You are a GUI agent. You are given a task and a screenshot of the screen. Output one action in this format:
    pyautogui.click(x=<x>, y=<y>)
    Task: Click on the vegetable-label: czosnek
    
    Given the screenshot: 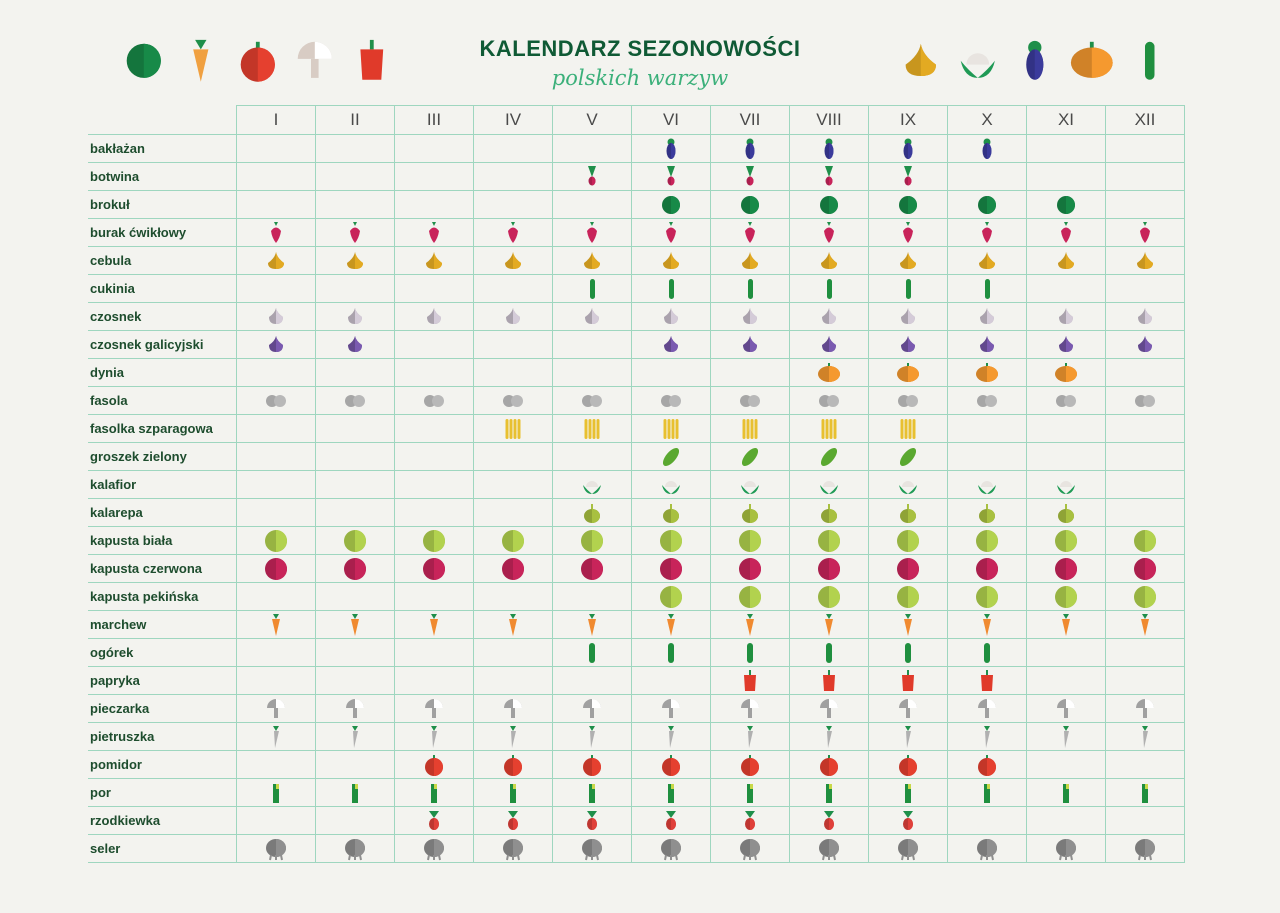 What is the action you would take?
    pyautogui.click(x=162, y=316)
    